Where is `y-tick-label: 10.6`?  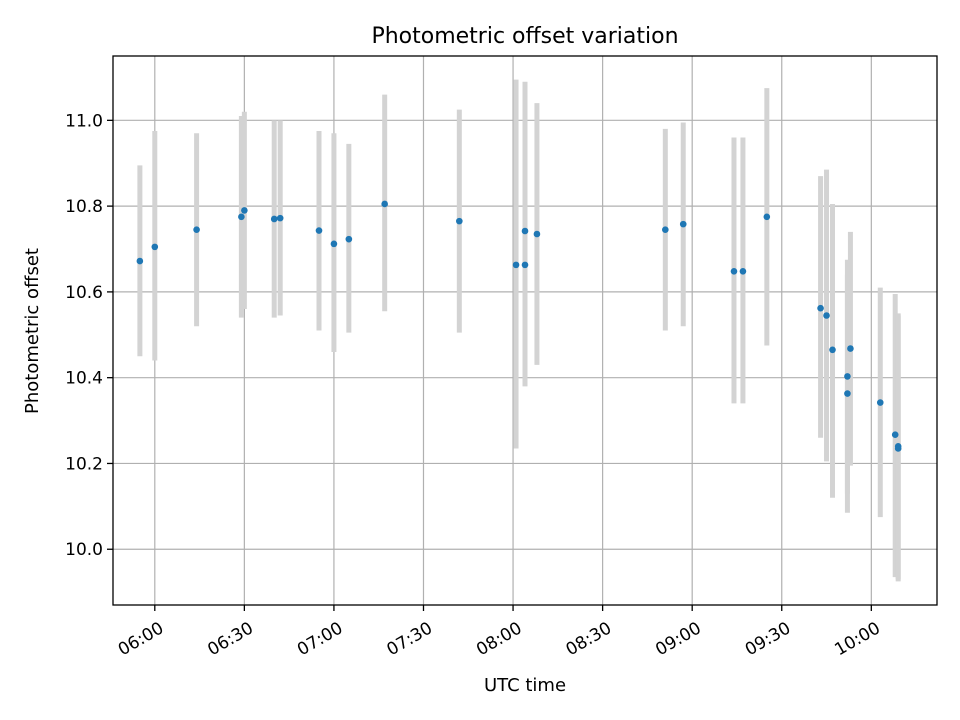
y-tick-label: 10.6 is located at coordinates (84, 293).